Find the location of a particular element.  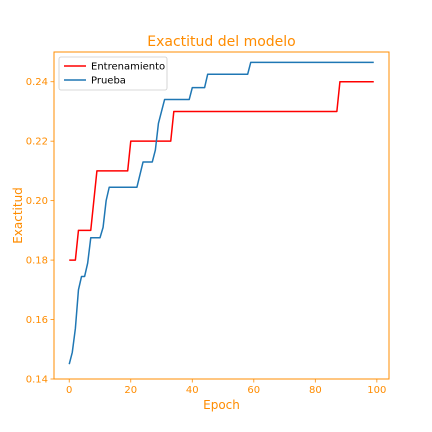

x-tick-label: 20 is located at coordinates (130, 390).